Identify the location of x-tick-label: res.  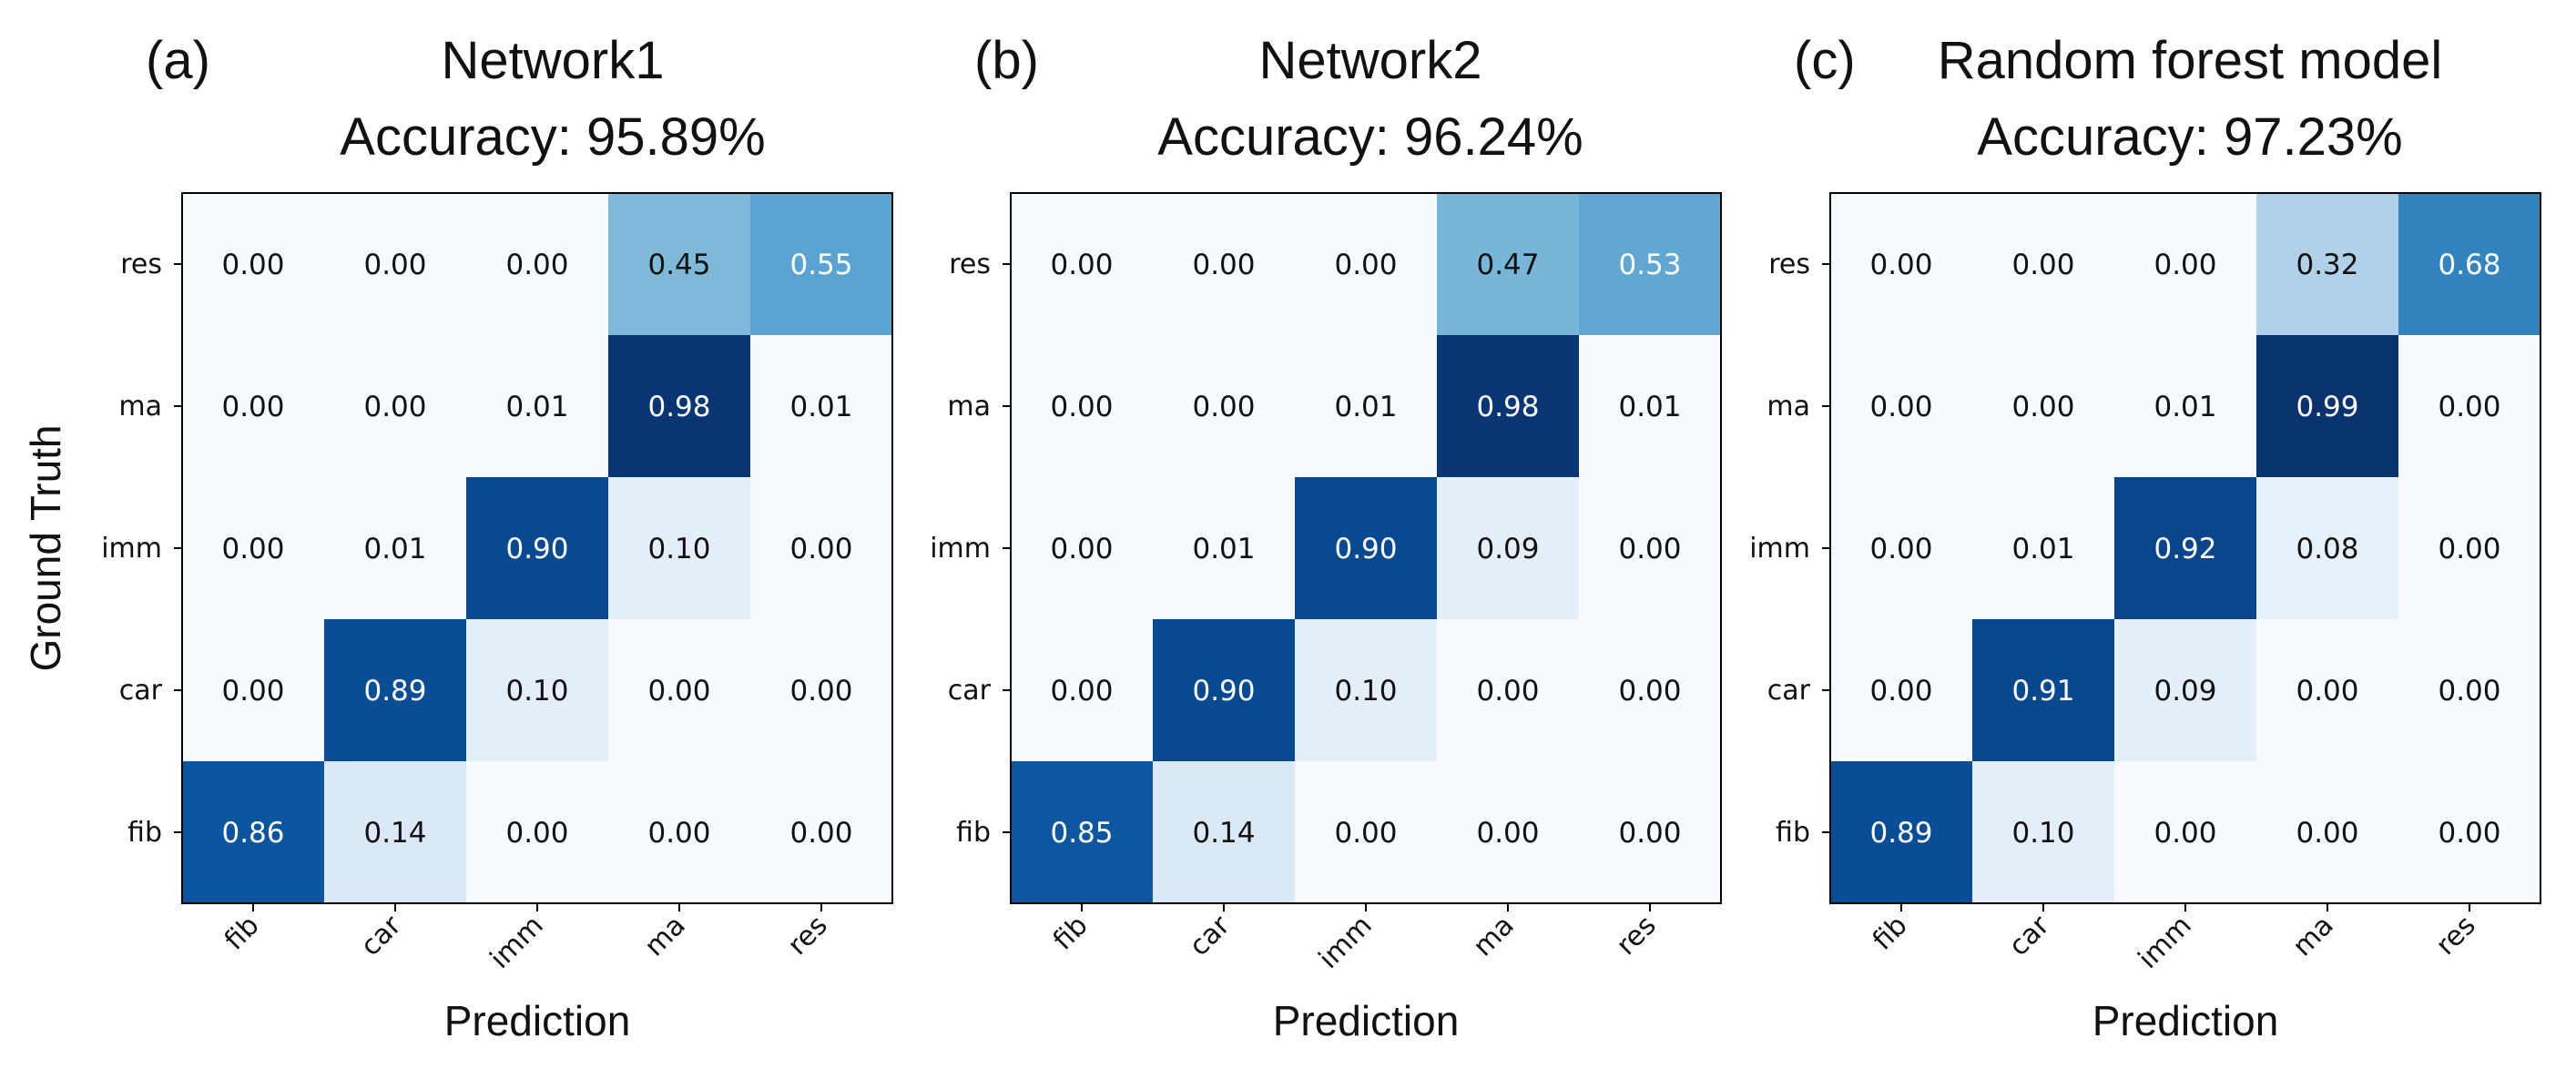
(2456, 936).